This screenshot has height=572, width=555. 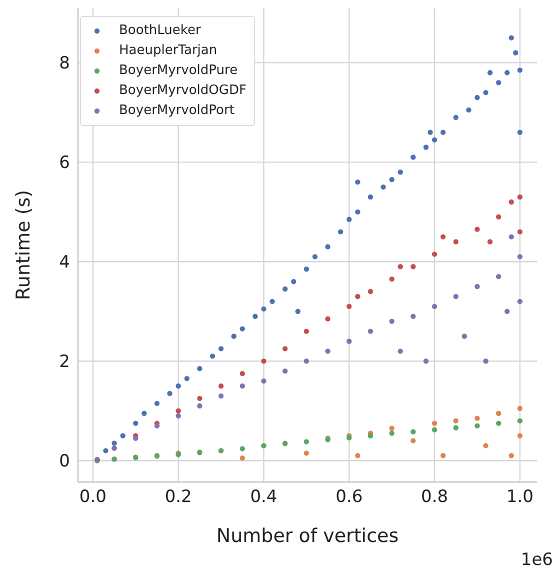 What do you see at coordinates (307, 536) in the screenshot?
I see `x-axis-title: Number of vertices` at bounding box center [307, 536].